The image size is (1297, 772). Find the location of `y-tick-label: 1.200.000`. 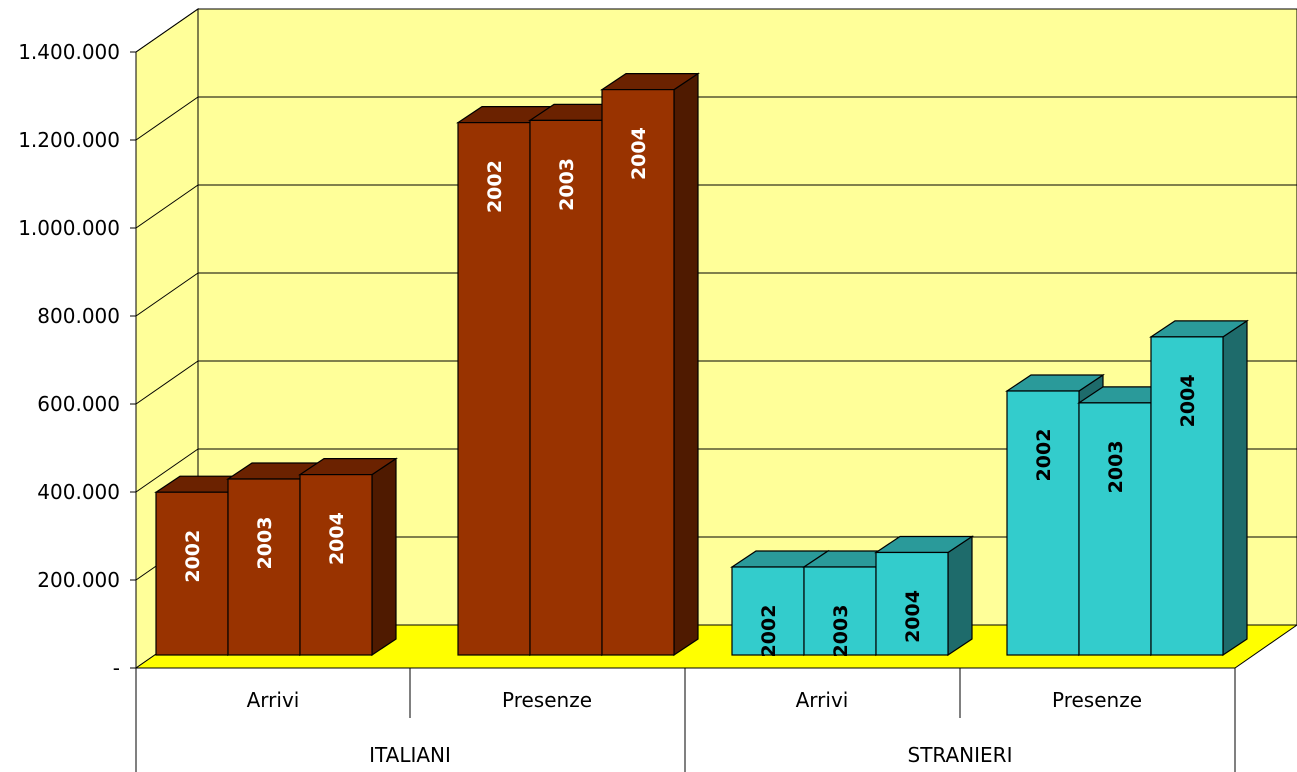

y-tick-label: 1.200.000 is located at coordinates (69, 140).